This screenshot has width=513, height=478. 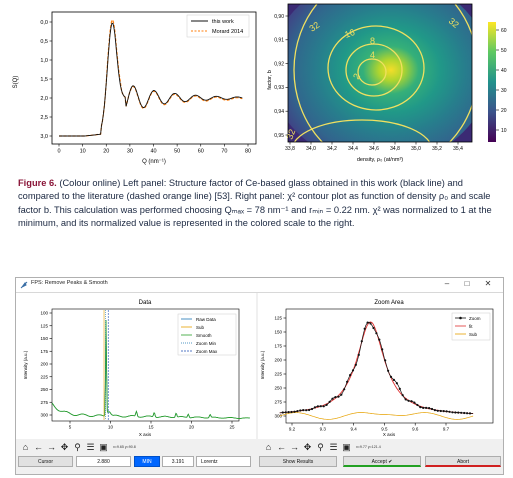 What do you see at coordinates (382, 461) in the screenshot?
I see `accept-button: Accept ✔` at bounding box center [382, 461].